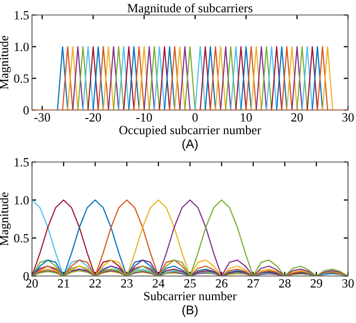  Describe the element at coordinates (254, 283) in the screenshot. I see `x-tick-label: 27` at that location.